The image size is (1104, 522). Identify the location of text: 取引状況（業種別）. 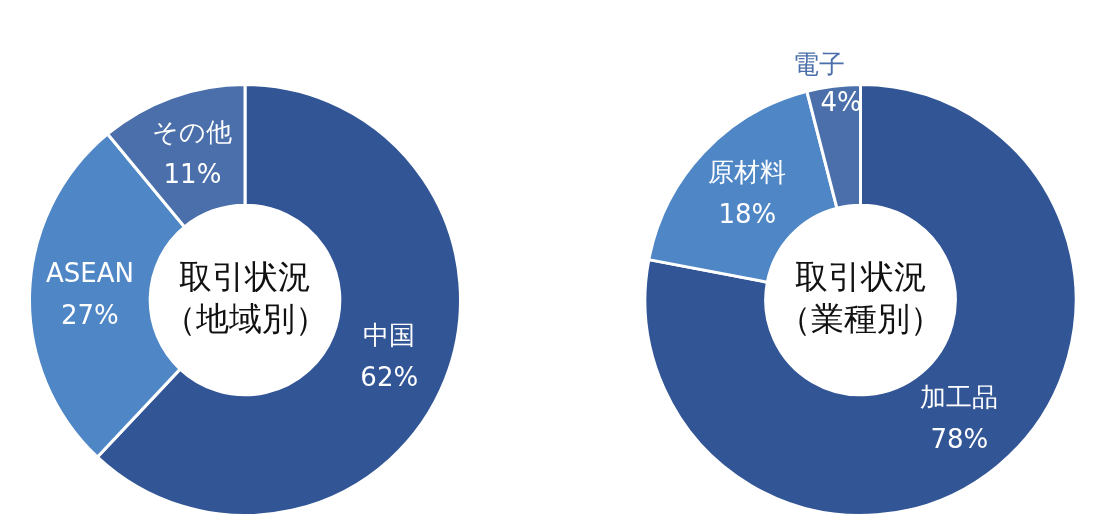
(860, 297).